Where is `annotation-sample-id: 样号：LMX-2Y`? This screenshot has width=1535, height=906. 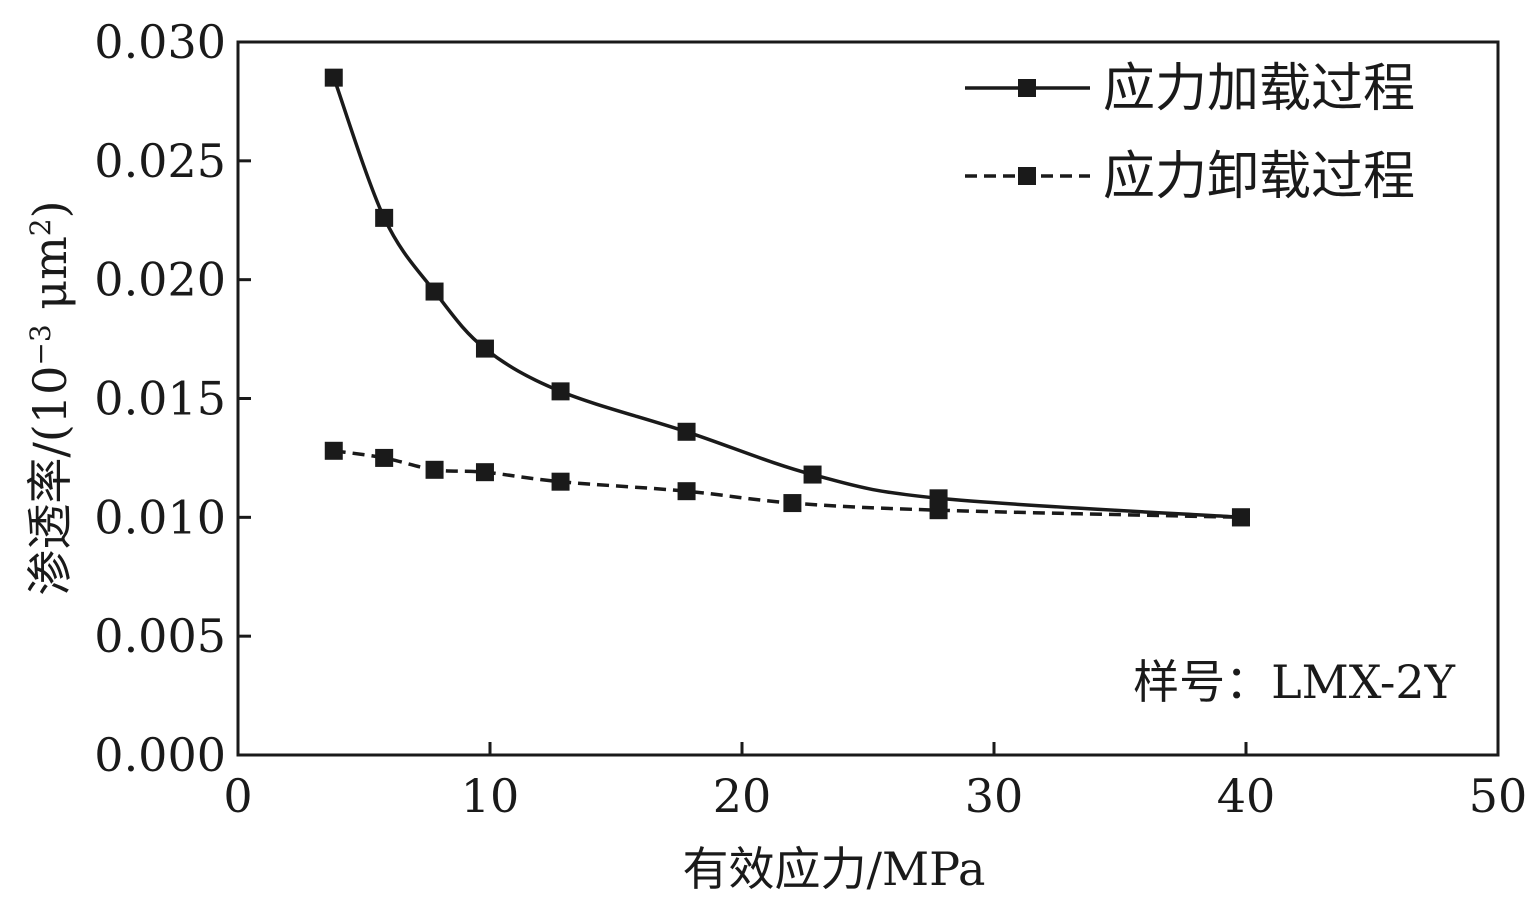
annotation-sample-id: 样号：LMX-2Y is located at coordinates (1294, 682).